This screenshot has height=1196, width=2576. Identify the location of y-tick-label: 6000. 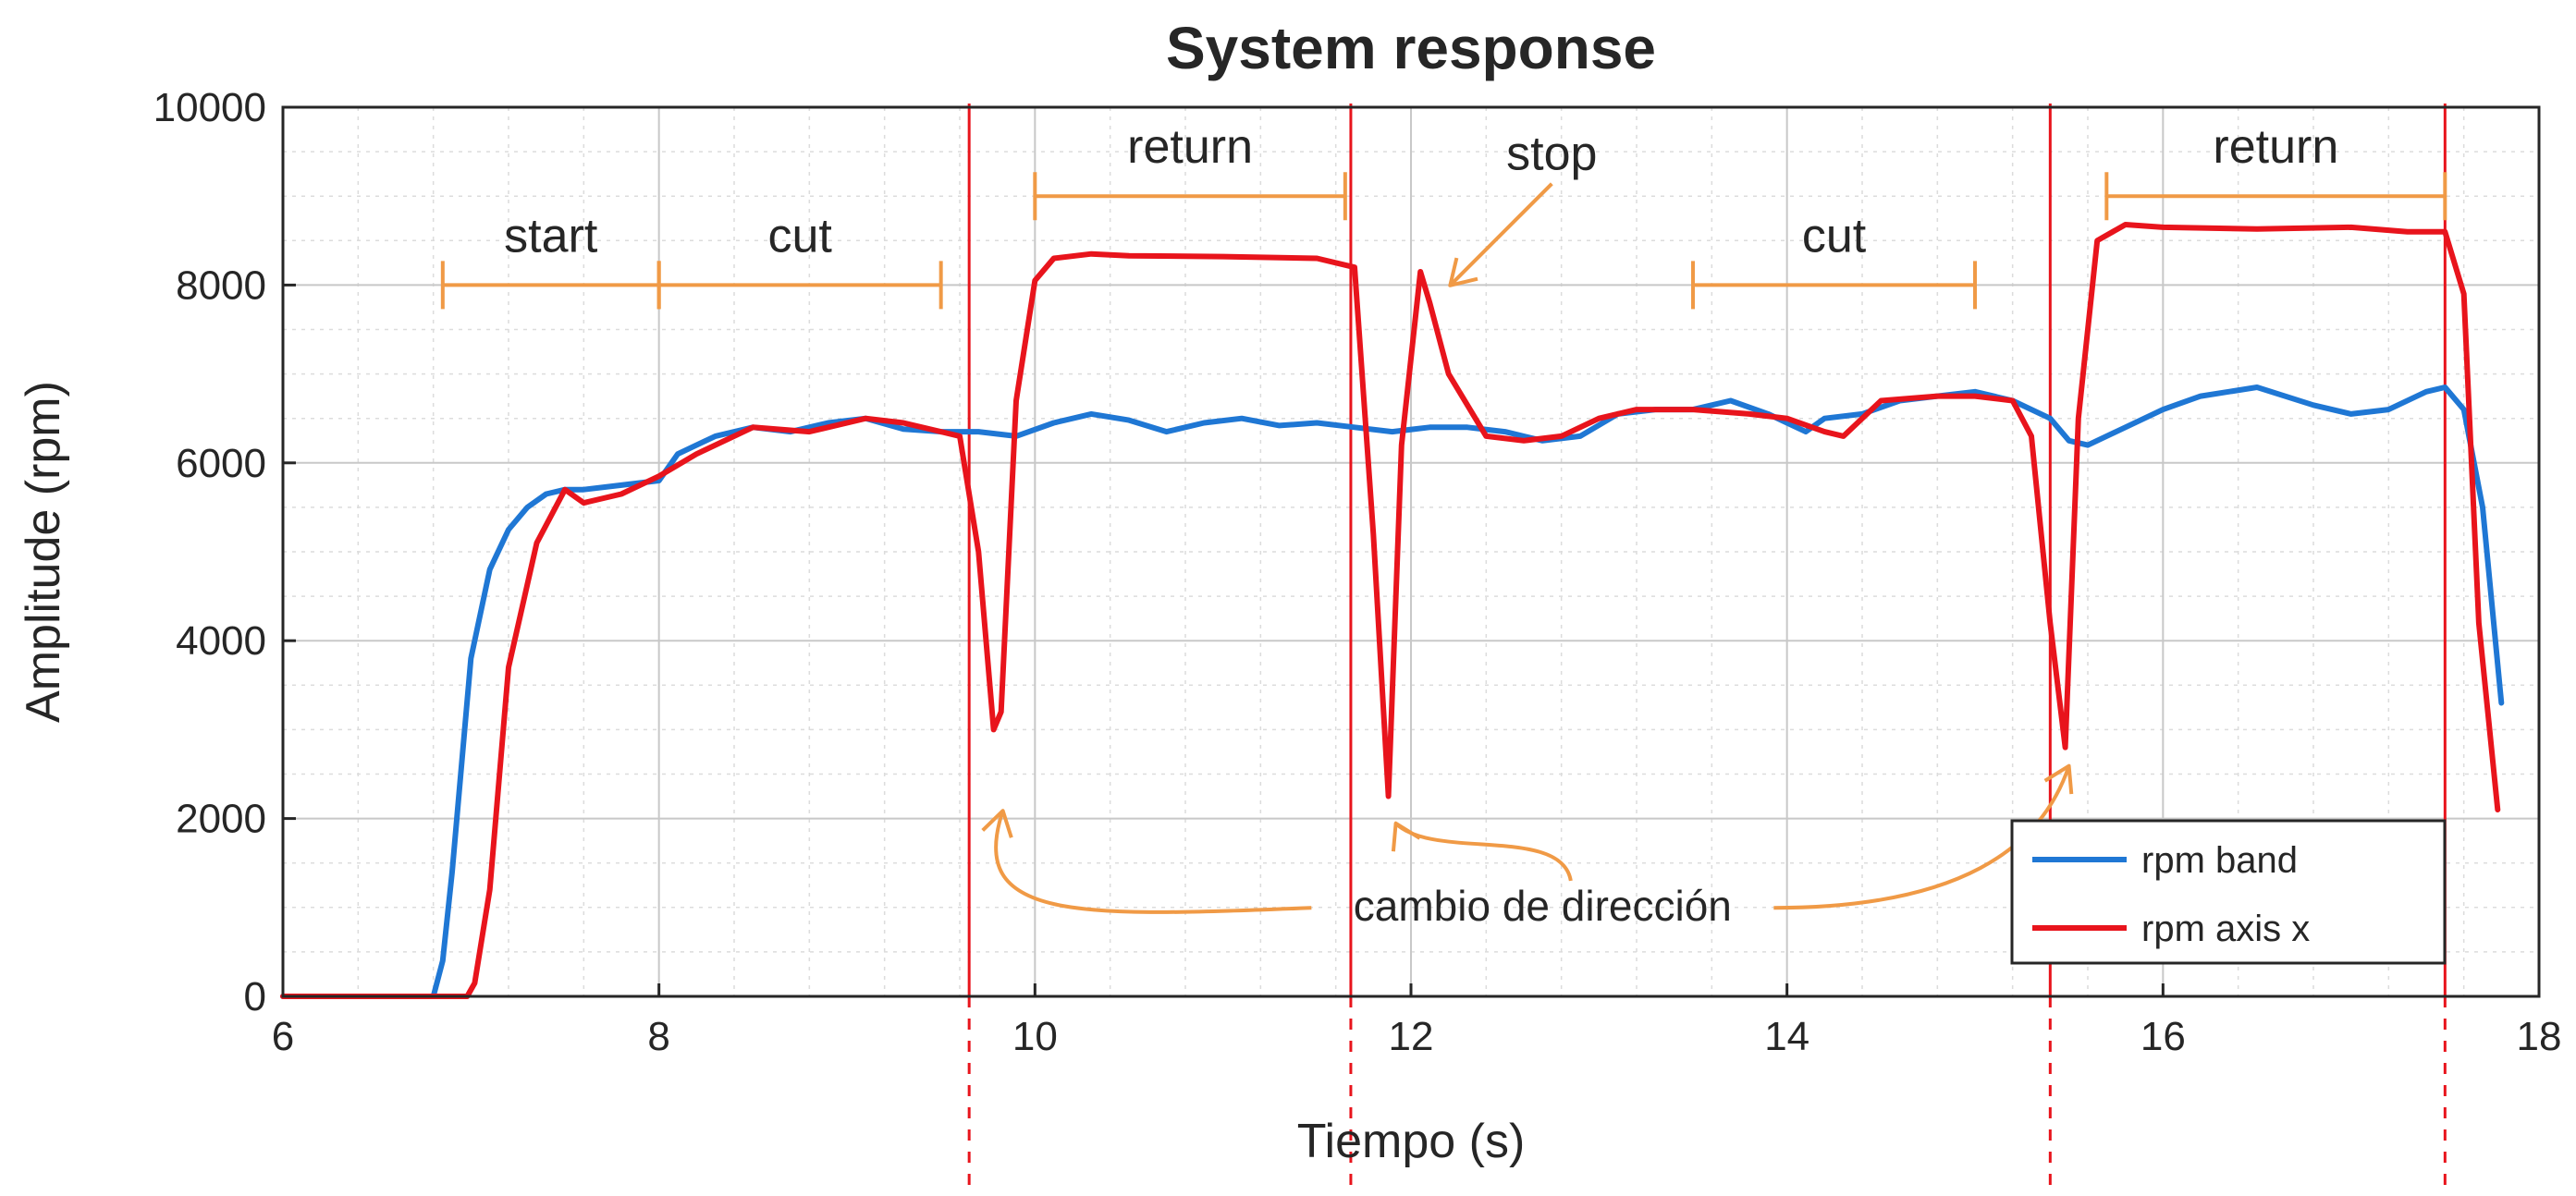
(221, 464).